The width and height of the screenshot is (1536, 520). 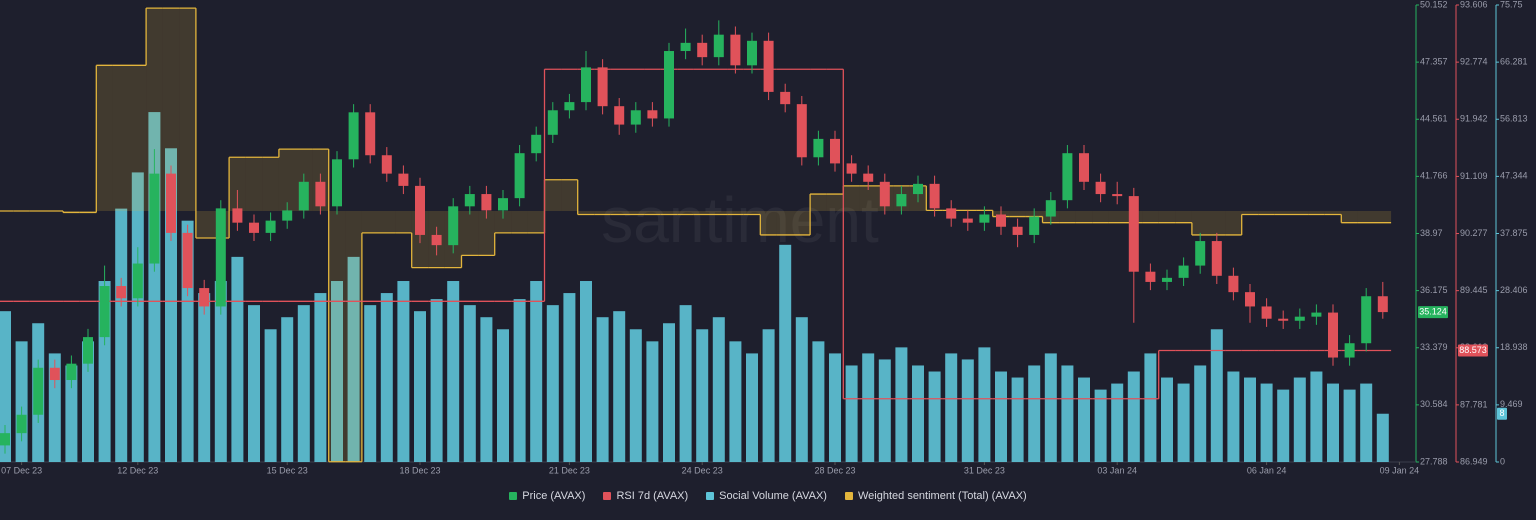 What do you see at coordinates (1474, 119) in the screenshot?
I see `y-tick-label: 91.942` at bounding box center [1474, 119].